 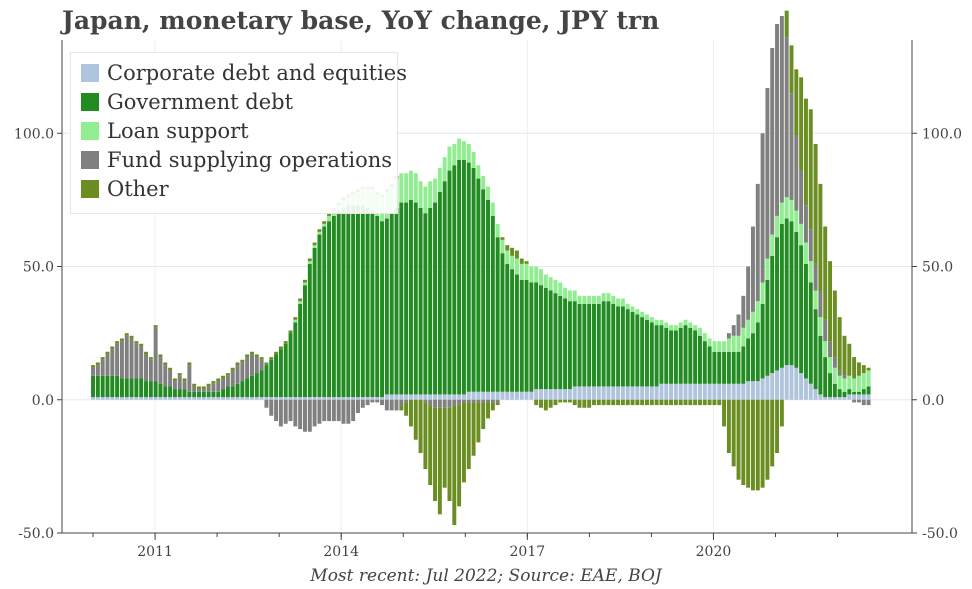 What do you see at coordinates (250, 160) in the screenshot?
I see `legend-label-fund: Fund supplying operations` at bounding box center [250, 160].